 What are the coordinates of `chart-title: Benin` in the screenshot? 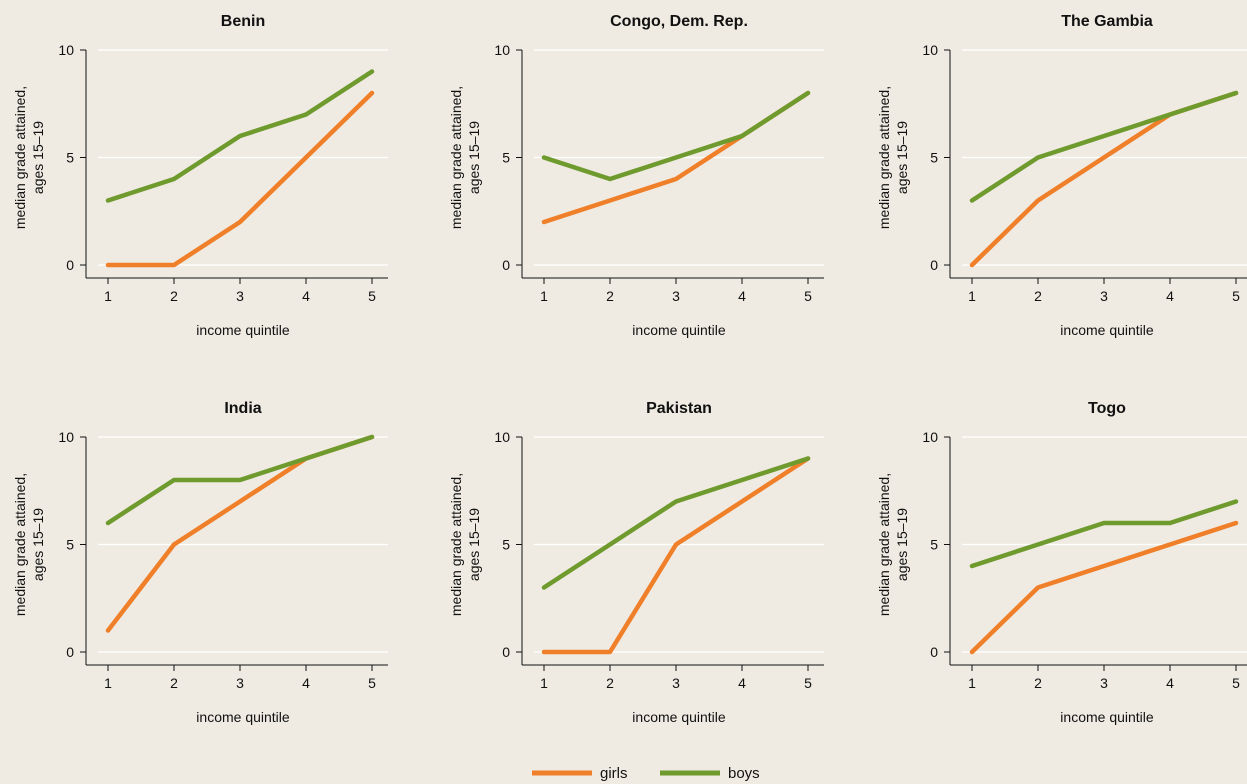 It's located at (243, 21).